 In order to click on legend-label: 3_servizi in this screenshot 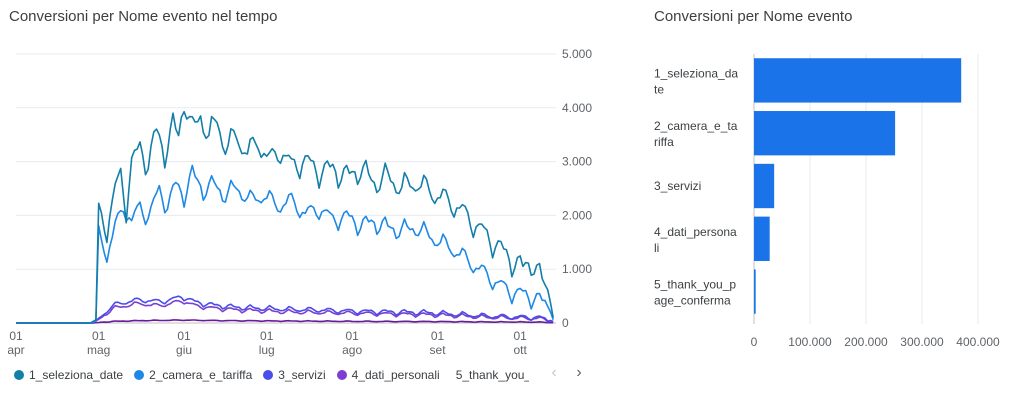, I will do `click(302, 375)`.